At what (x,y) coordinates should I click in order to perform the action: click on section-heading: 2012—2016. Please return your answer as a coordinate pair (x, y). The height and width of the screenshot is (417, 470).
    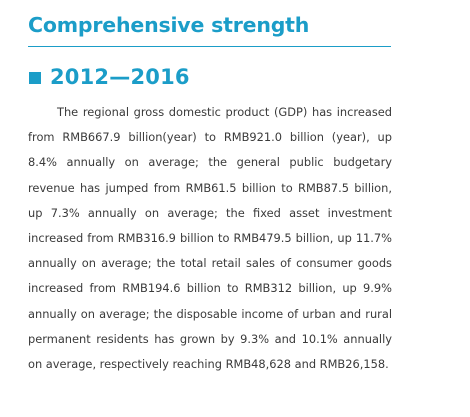
    Looking at the image, I should click on (120, 77).